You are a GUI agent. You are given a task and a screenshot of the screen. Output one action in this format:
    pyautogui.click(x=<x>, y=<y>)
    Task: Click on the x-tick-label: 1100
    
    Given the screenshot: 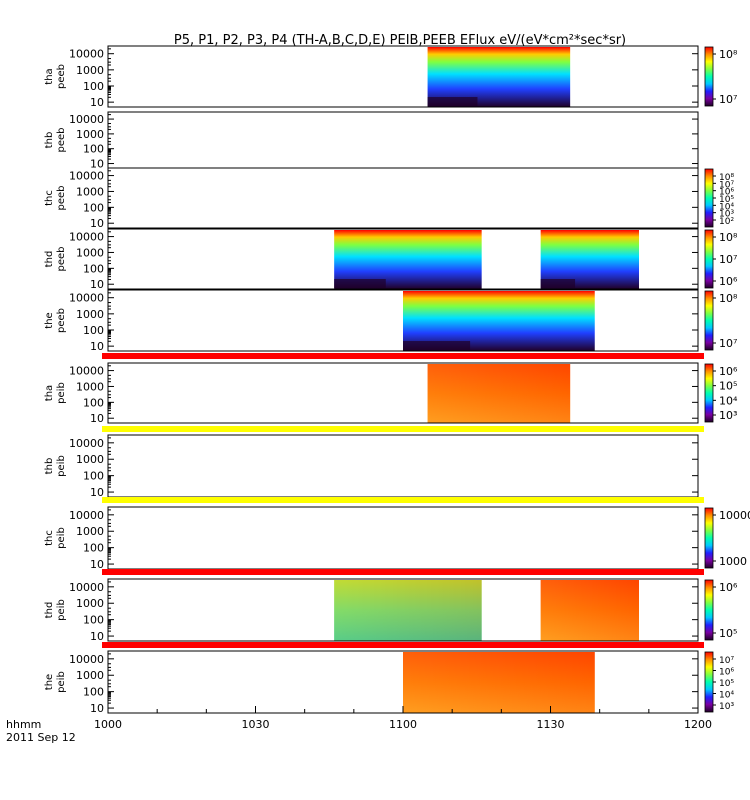 What is the action you would take?
    pyautogui.click(x=403, y=724)
    